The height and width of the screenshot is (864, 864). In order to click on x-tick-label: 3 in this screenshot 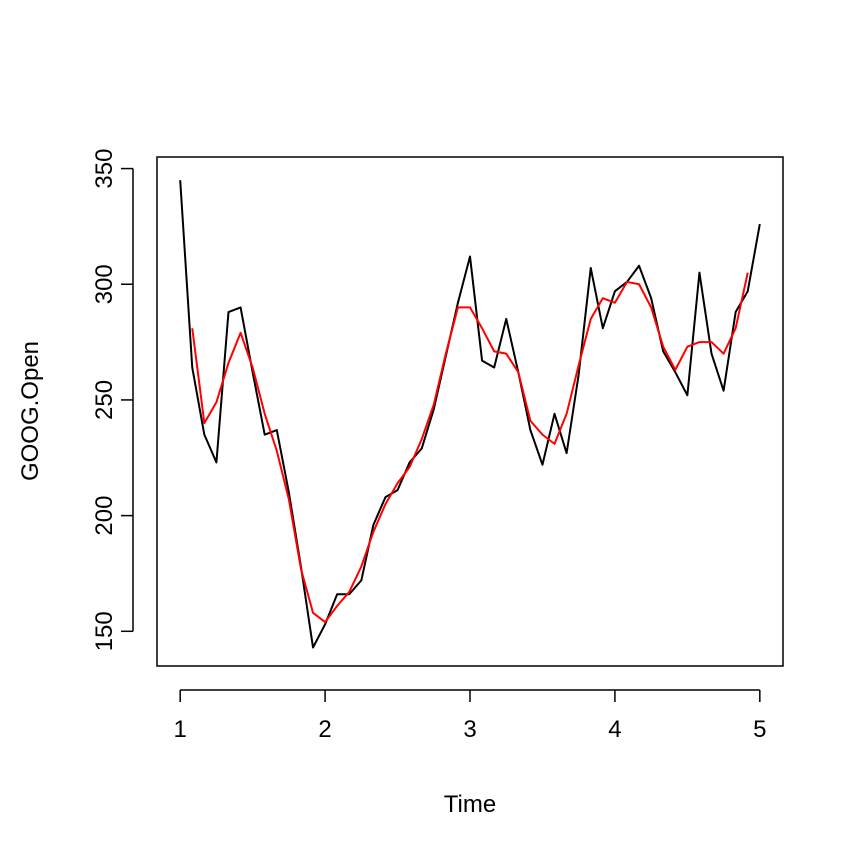, I will do `click(469, 729)`.